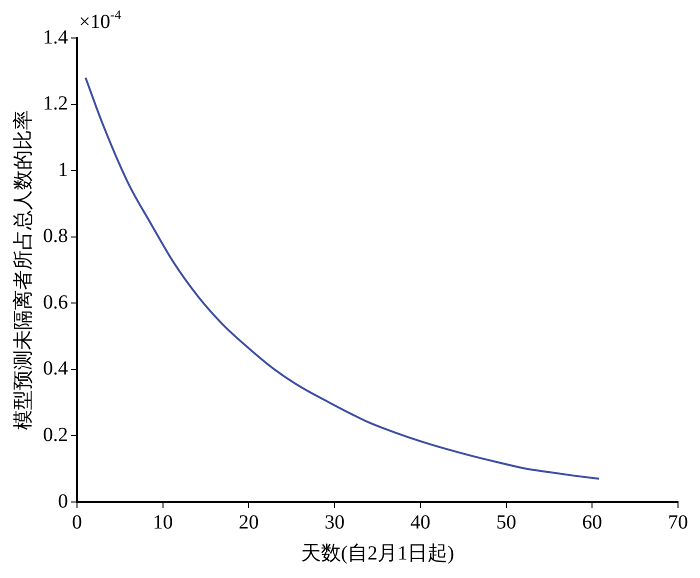 Image resolution: width=700 pixels, height=578 pixels. I want to click on x-tick-label: 10, so click(162, 522).